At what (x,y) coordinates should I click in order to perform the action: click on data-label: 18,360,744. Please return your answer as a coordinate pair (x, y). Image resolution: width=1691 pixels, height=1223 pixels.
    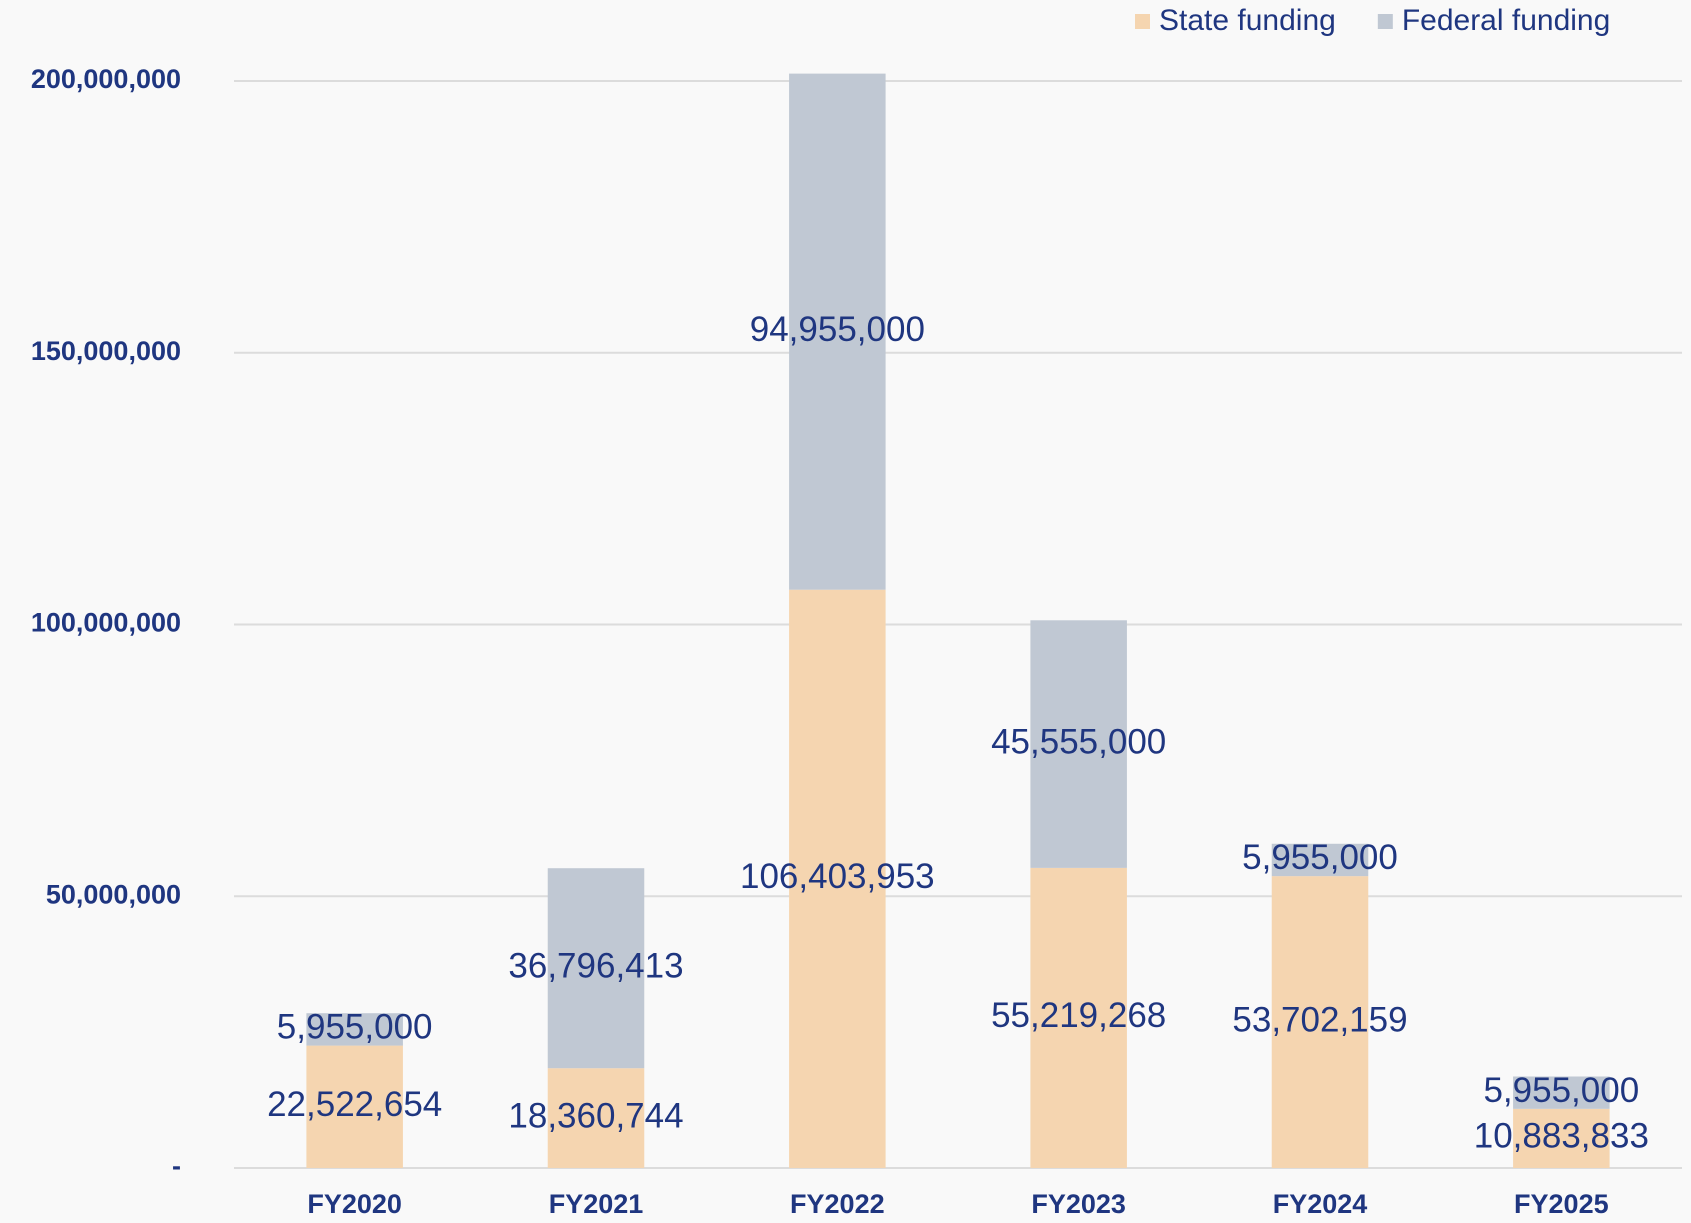
    Looking at the image, I should click on (595, 1115).